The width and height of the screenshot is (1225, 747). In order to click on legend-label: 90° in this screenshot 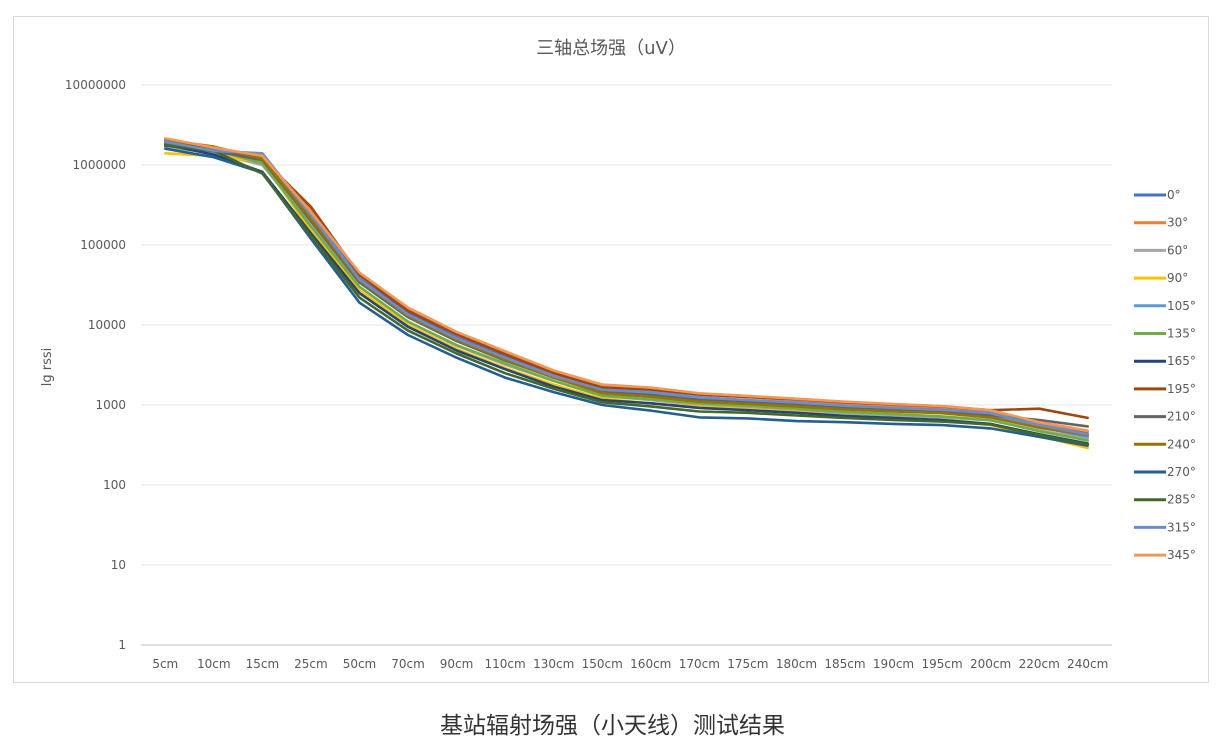, I will do `click(1177, 278)`.